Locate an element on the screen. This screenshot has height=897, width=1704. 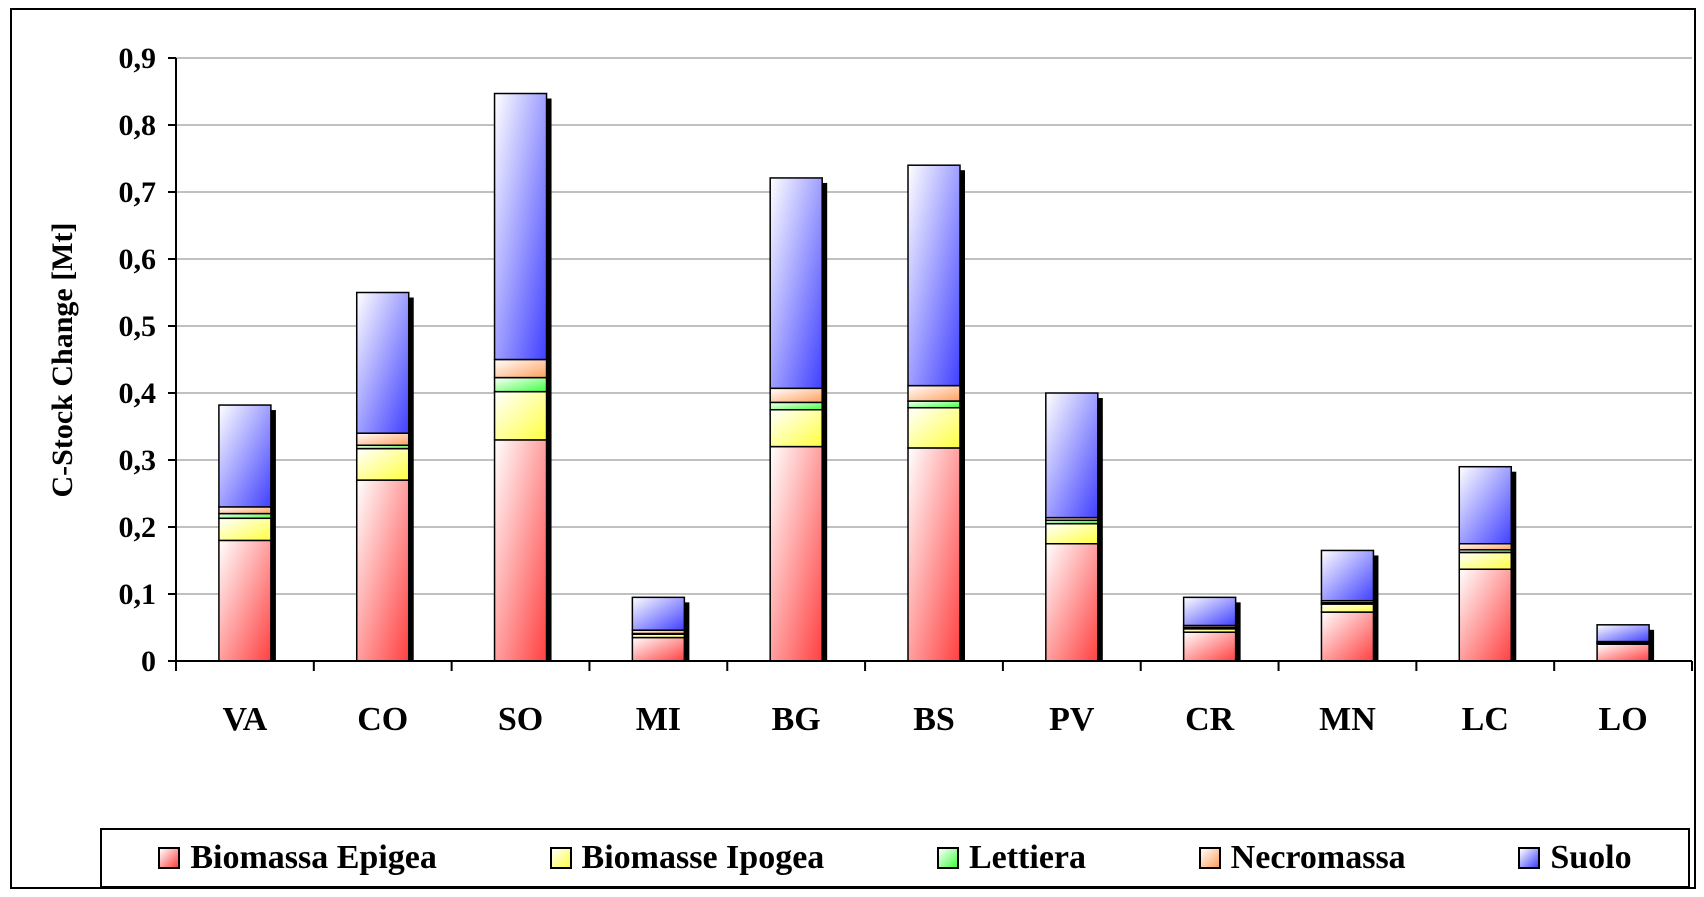
bar-segment-suolo-cr is located at coordinates (1209, 611).